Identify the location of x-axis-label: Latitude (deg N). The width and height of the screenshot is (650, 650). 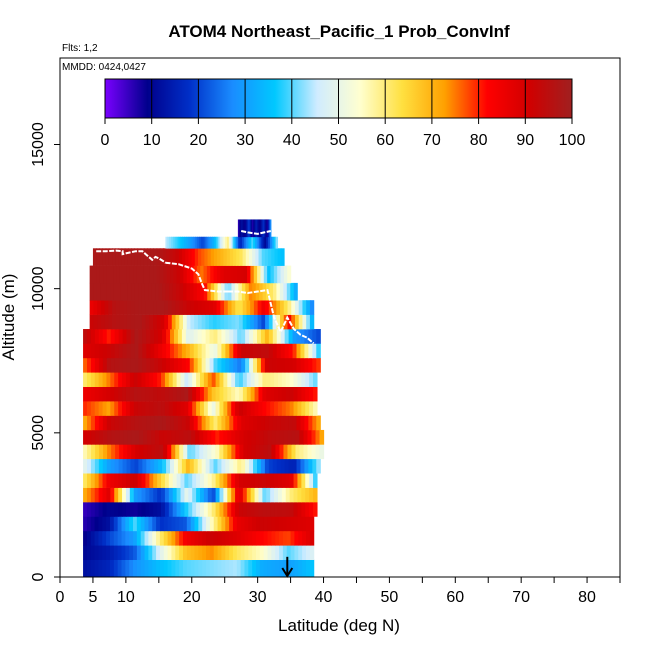
(339, 625).